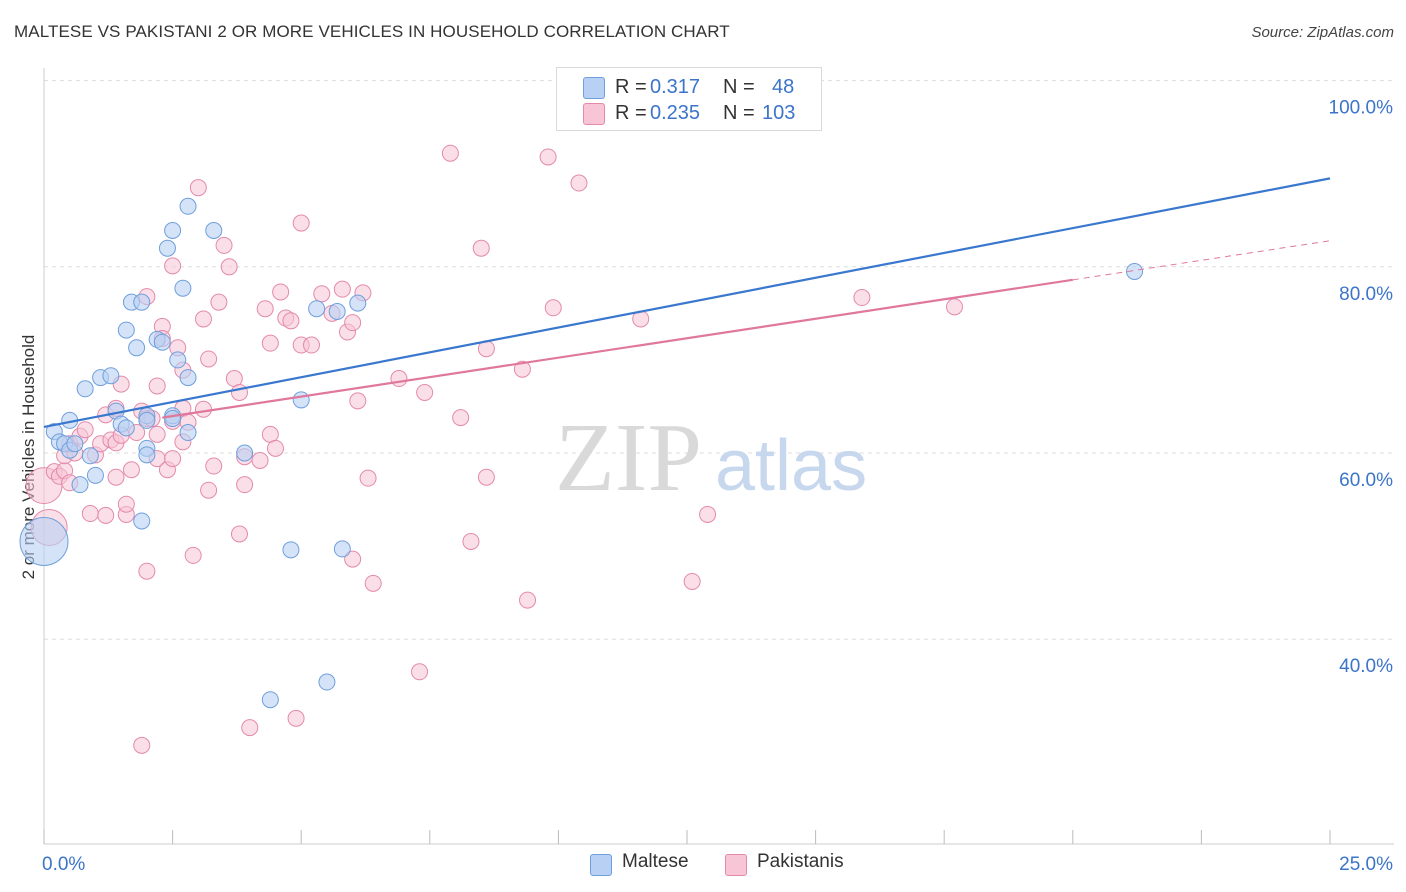 Image resolution: width=1406 pixels, height=892 pixels. I want to click on y-tick-label: 100.0%, so click(1361, 108).